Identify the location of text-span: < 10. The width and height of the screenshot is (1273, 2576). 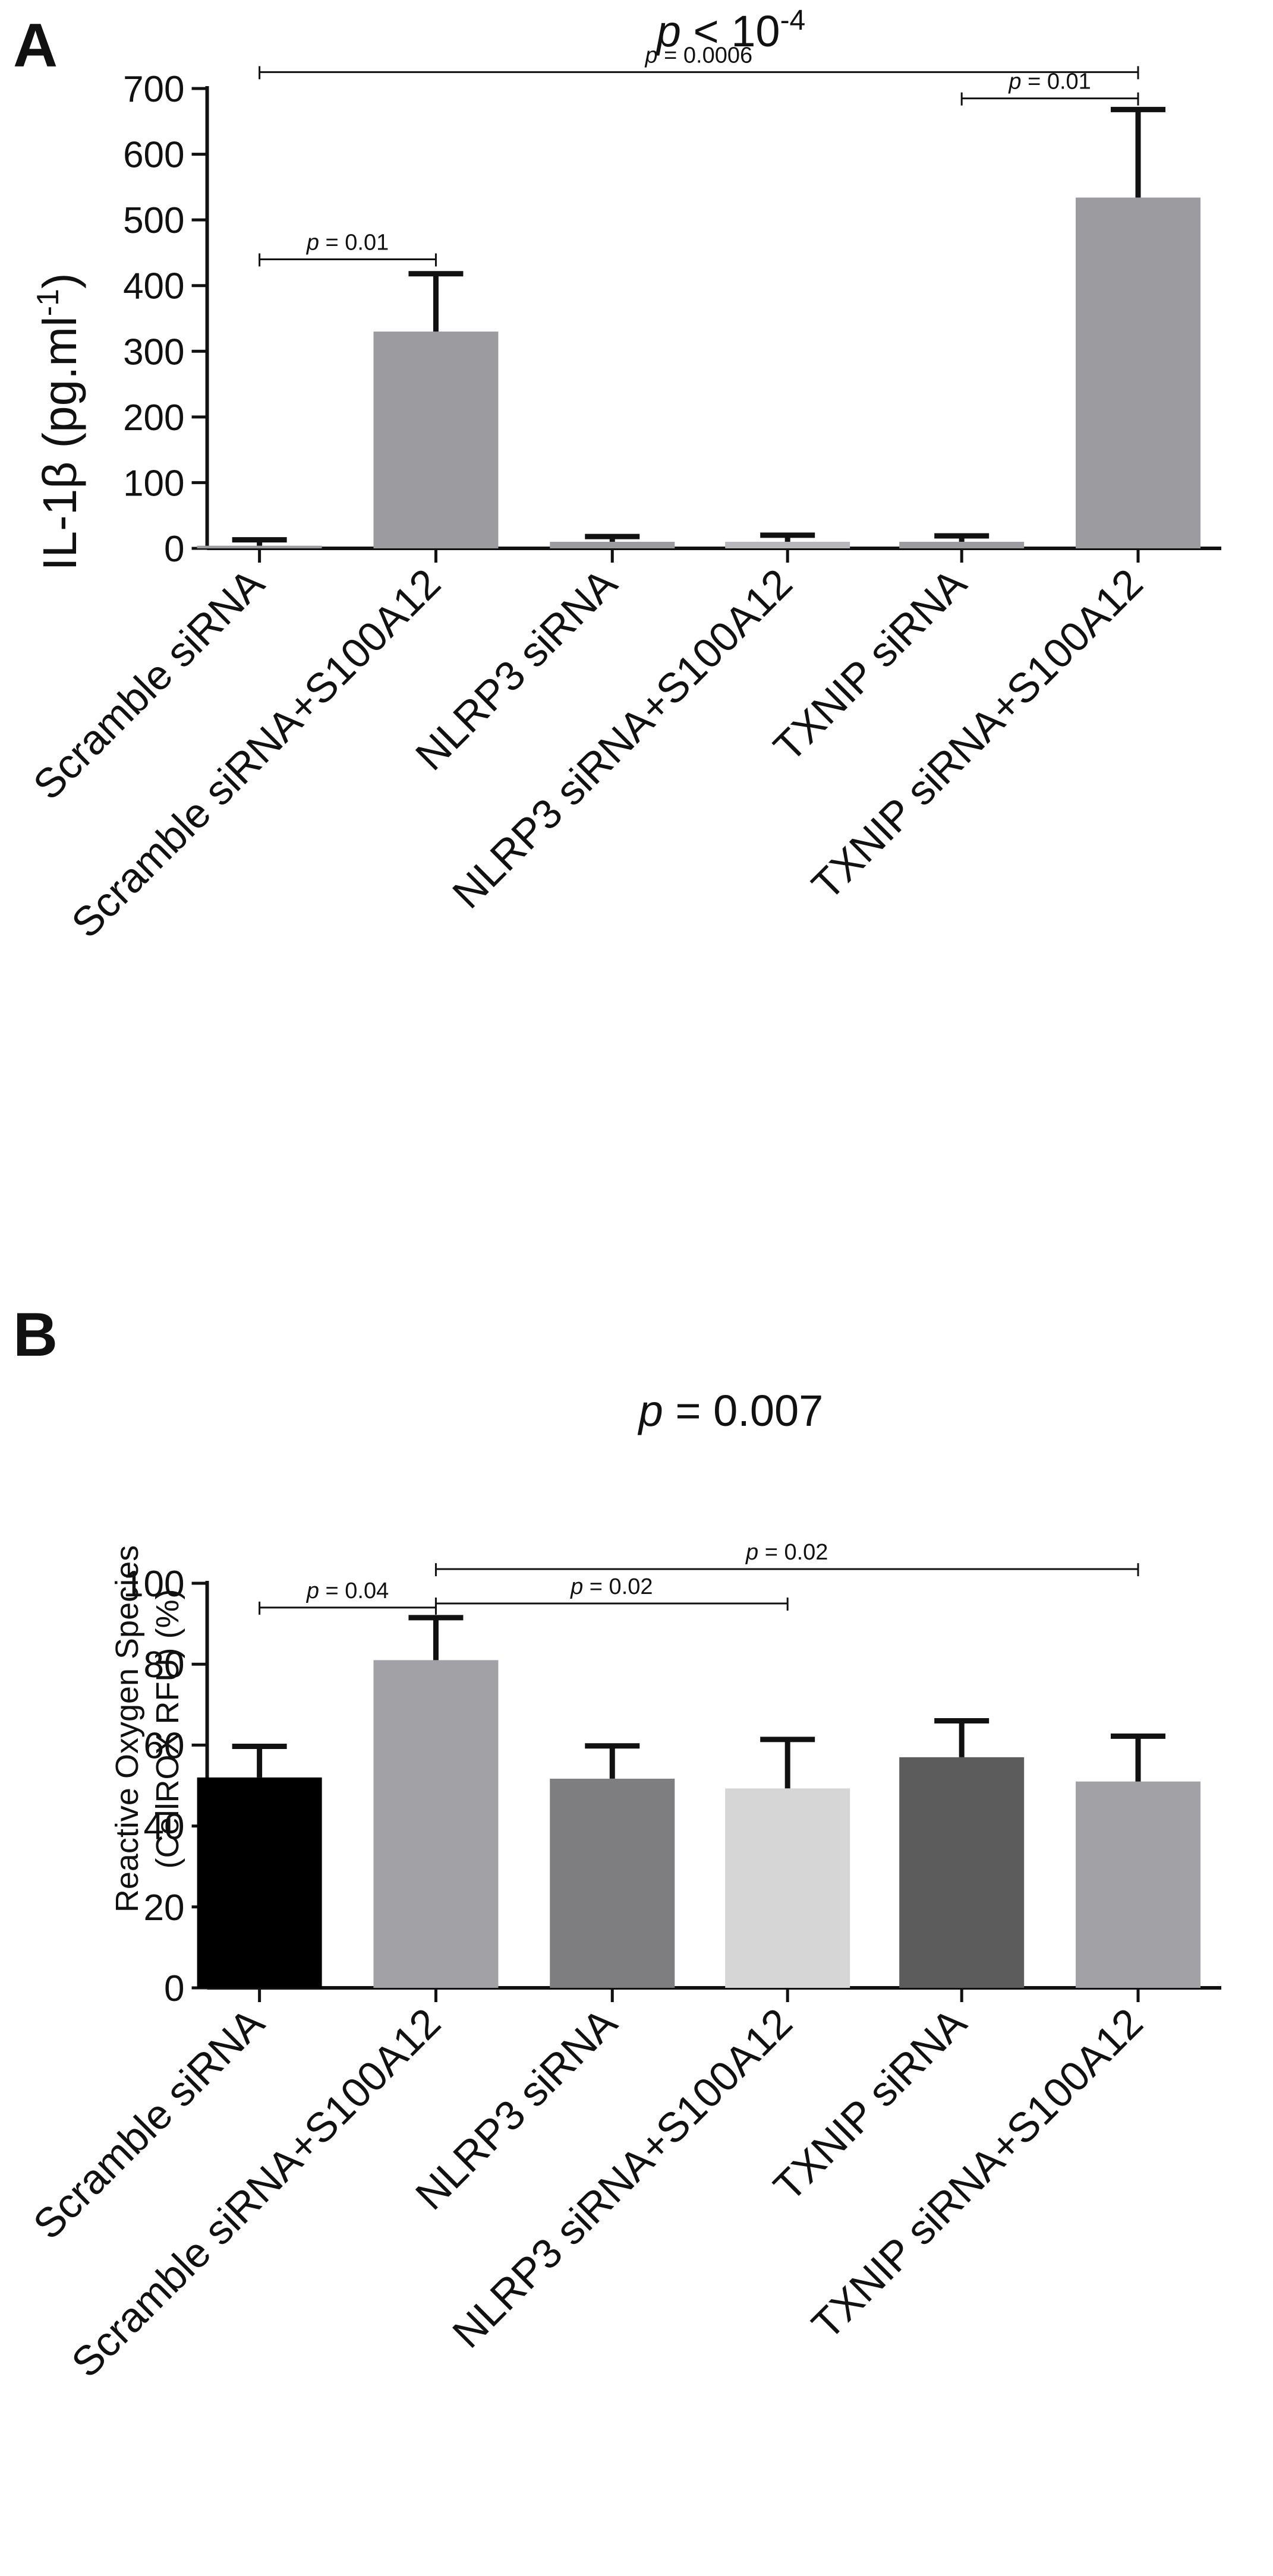
(730, 31).